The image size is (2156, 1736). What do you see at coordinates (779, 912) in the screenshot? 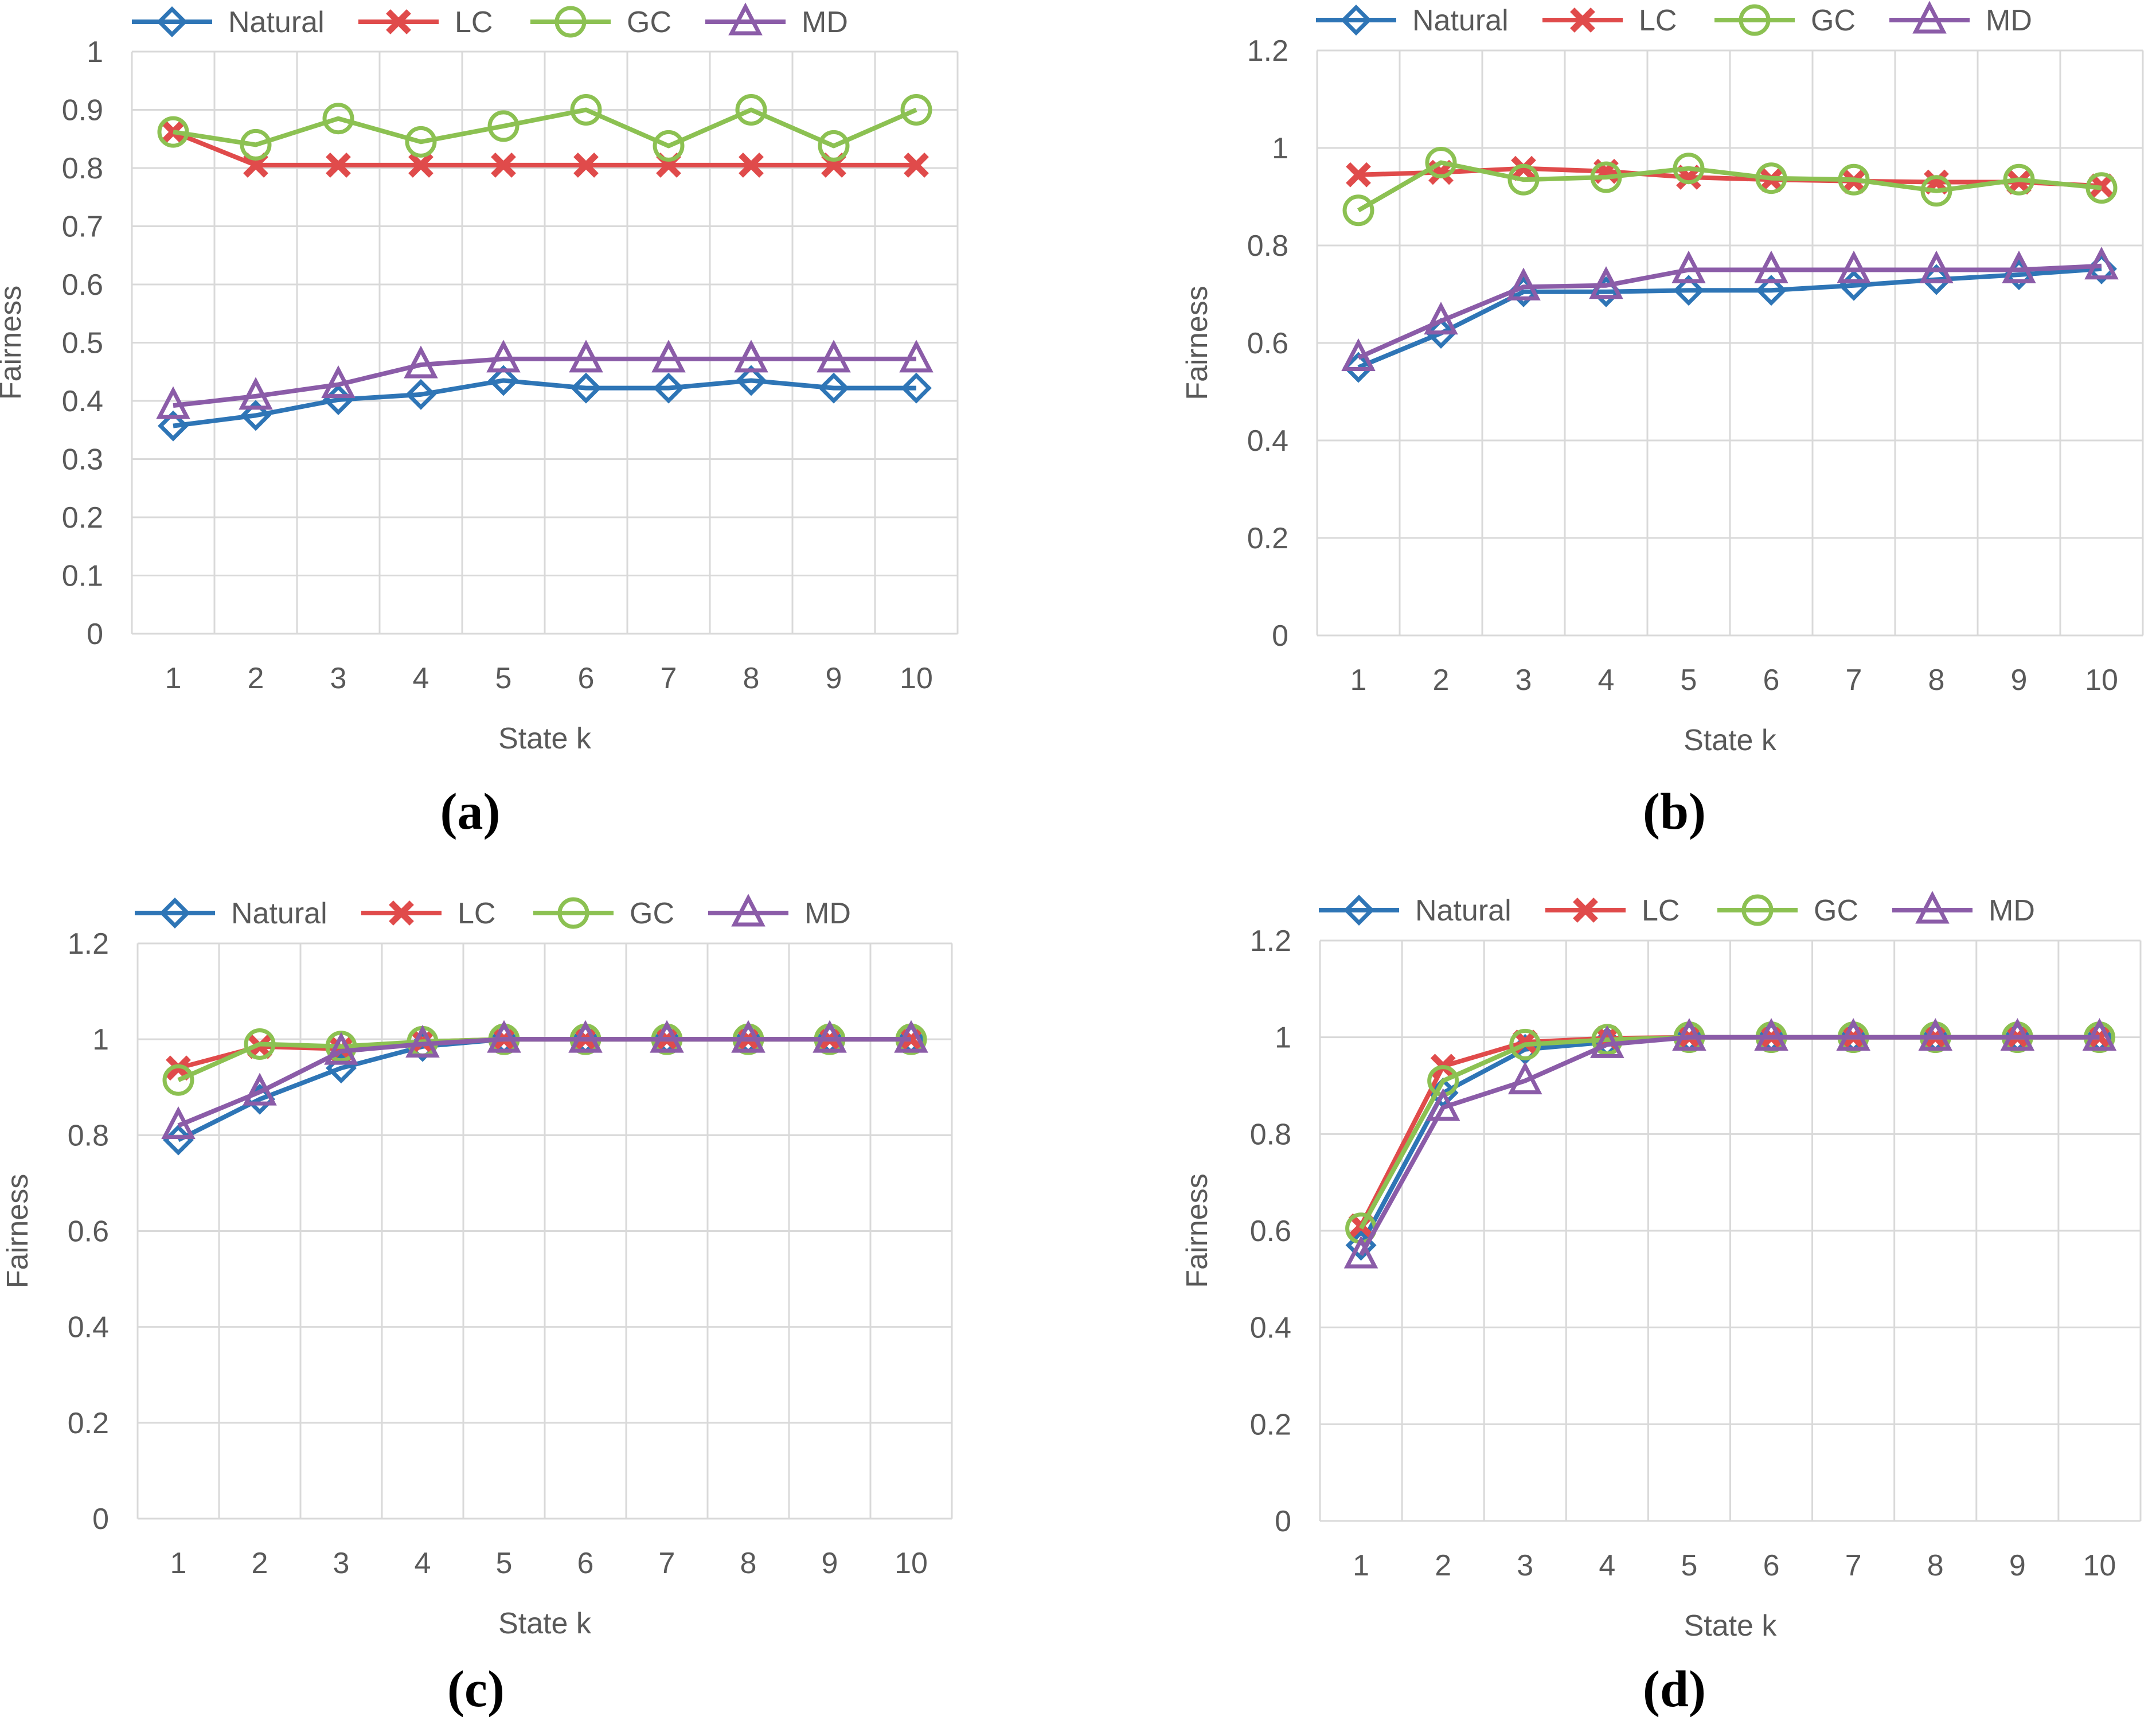
I see `legend-item-md: MD` at bounding box center [779, 912].